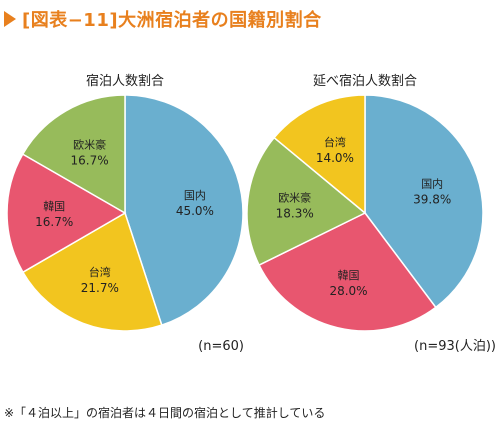 This screenshot has width=500, height=430. I want to click on chart-title-stays: 宿泊人数割合, so click(125, 81).